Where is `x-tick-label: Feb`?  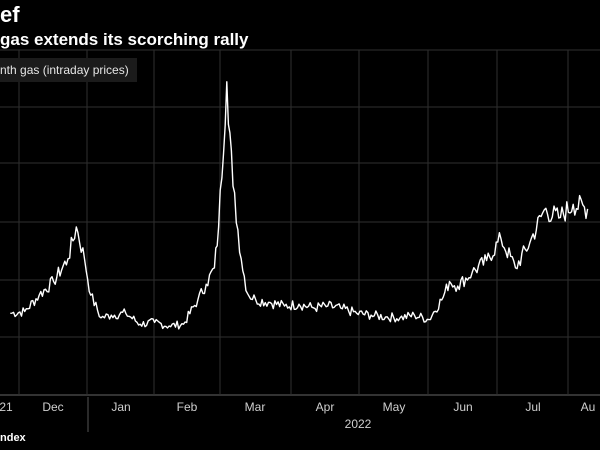 x-tick-label: Feb is located at coordinates (187, 407).